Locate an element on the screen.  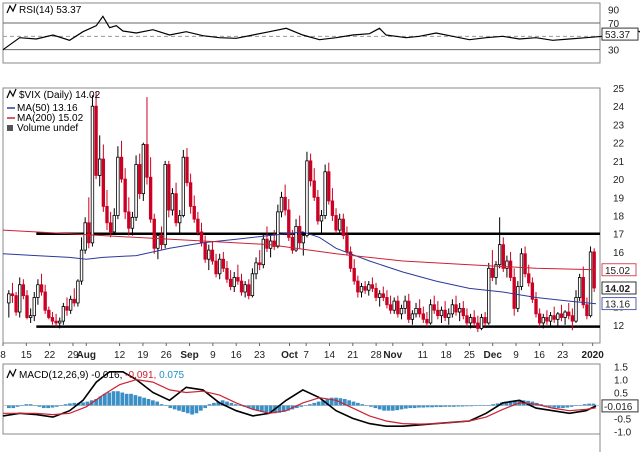
x-tick-label: 19 is located at coordinates (143, 355).